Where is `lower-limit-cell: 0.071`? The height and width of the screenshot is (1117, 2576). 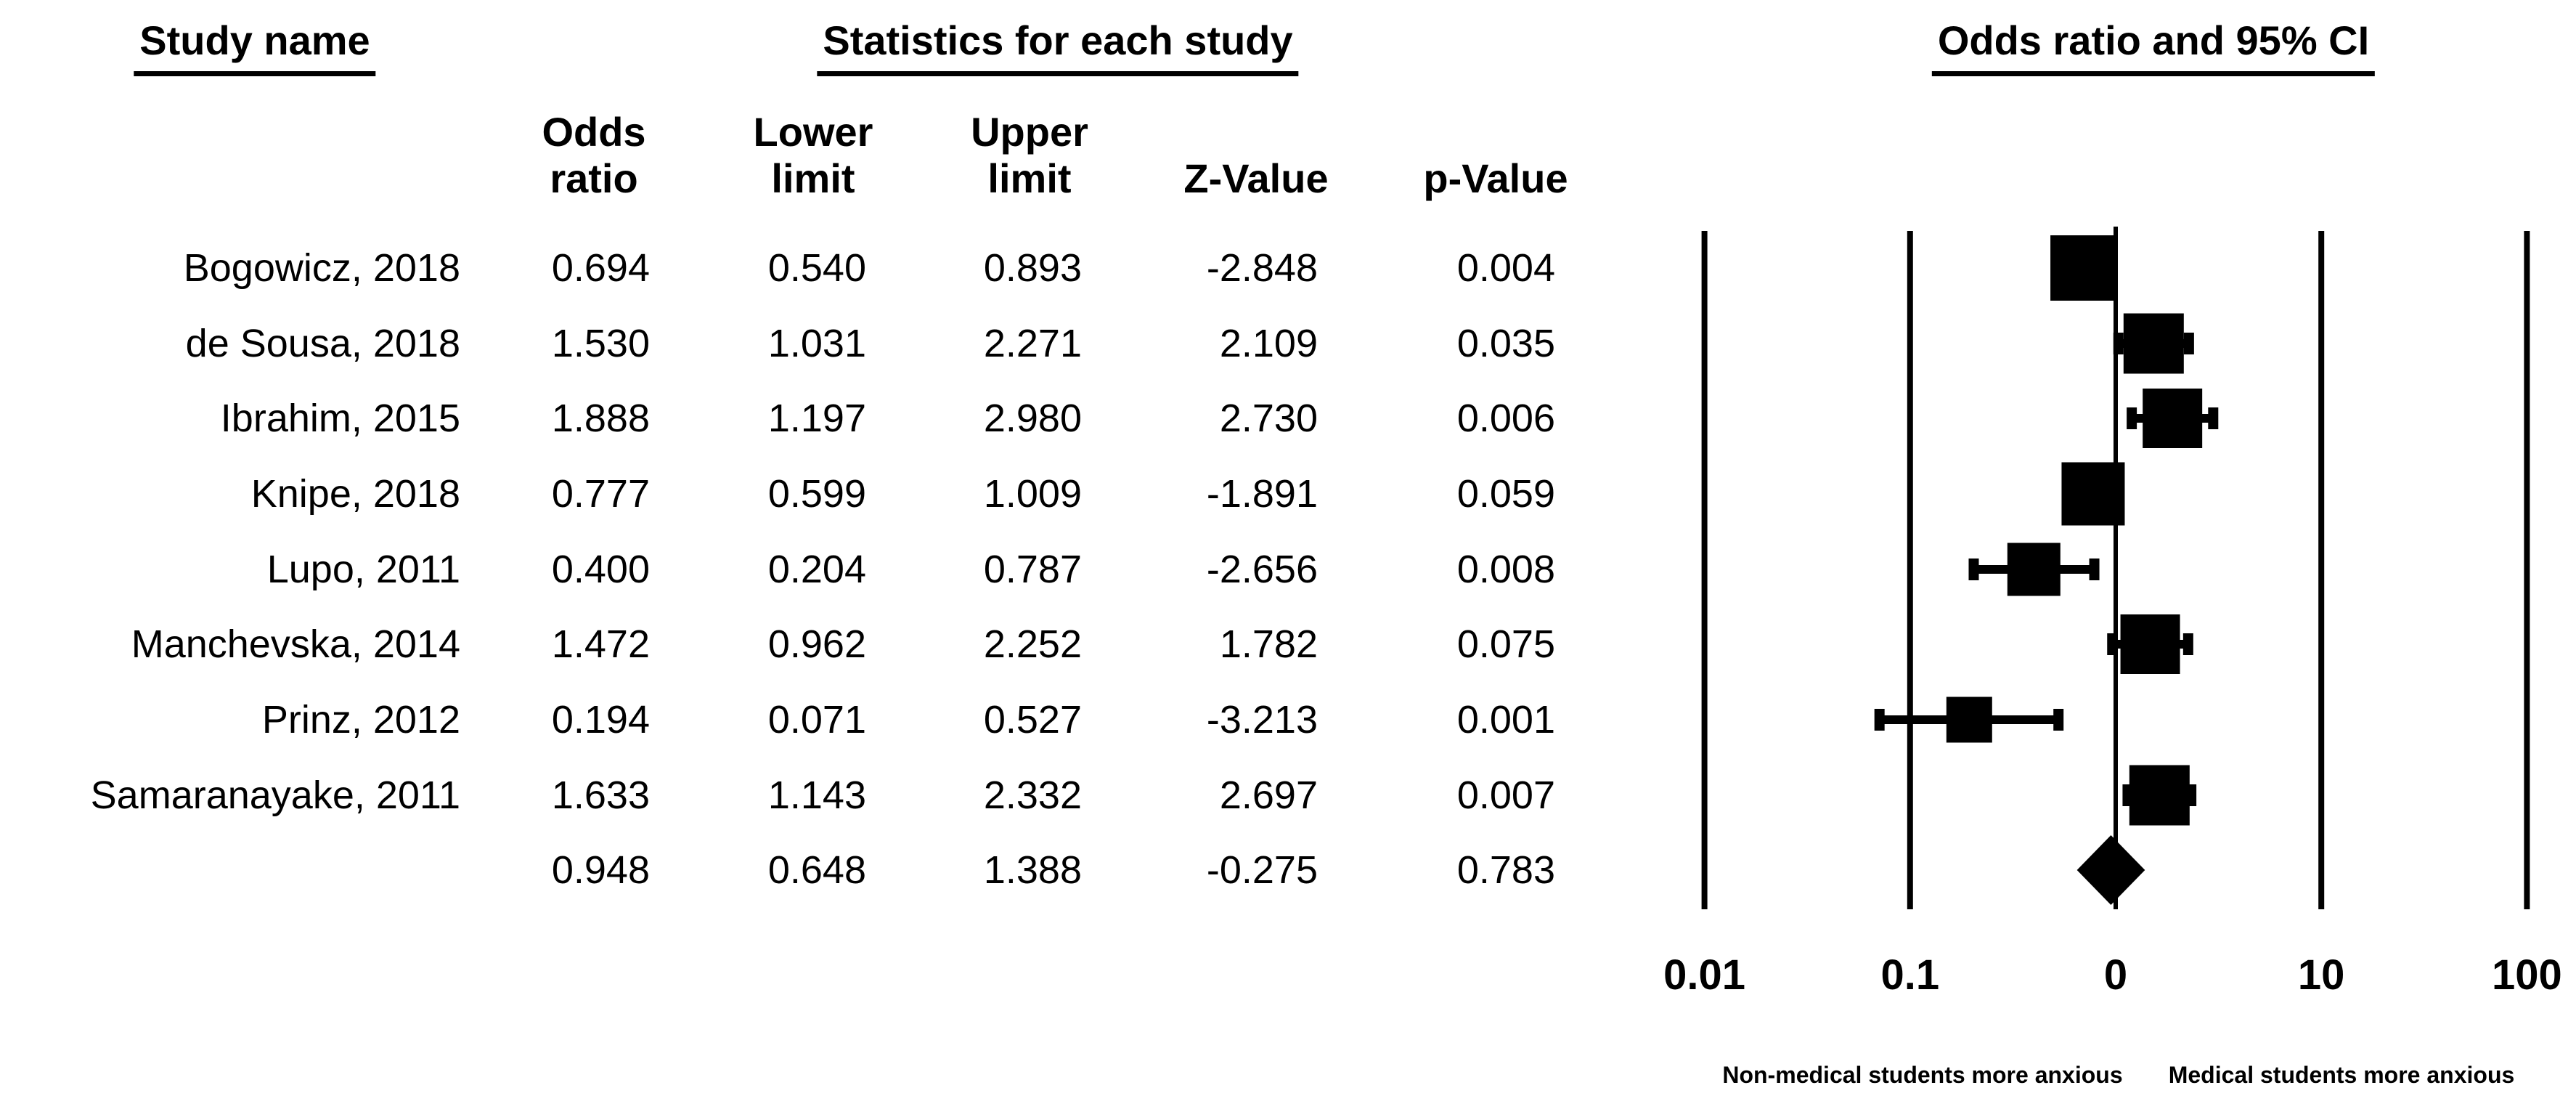
lower-limit-cell: 0.071 is located at coordinates (817, 720).